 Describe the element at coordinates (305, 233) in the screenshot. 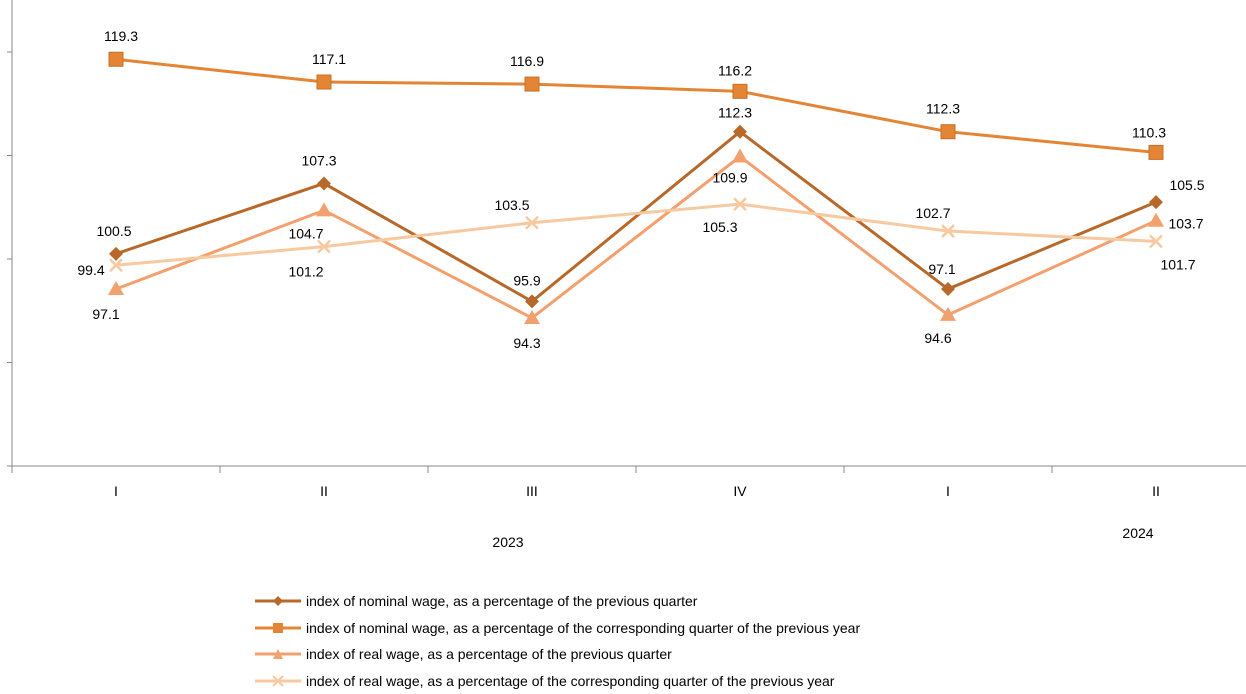

I see `data-label-s2-1: 104.7` at that location.